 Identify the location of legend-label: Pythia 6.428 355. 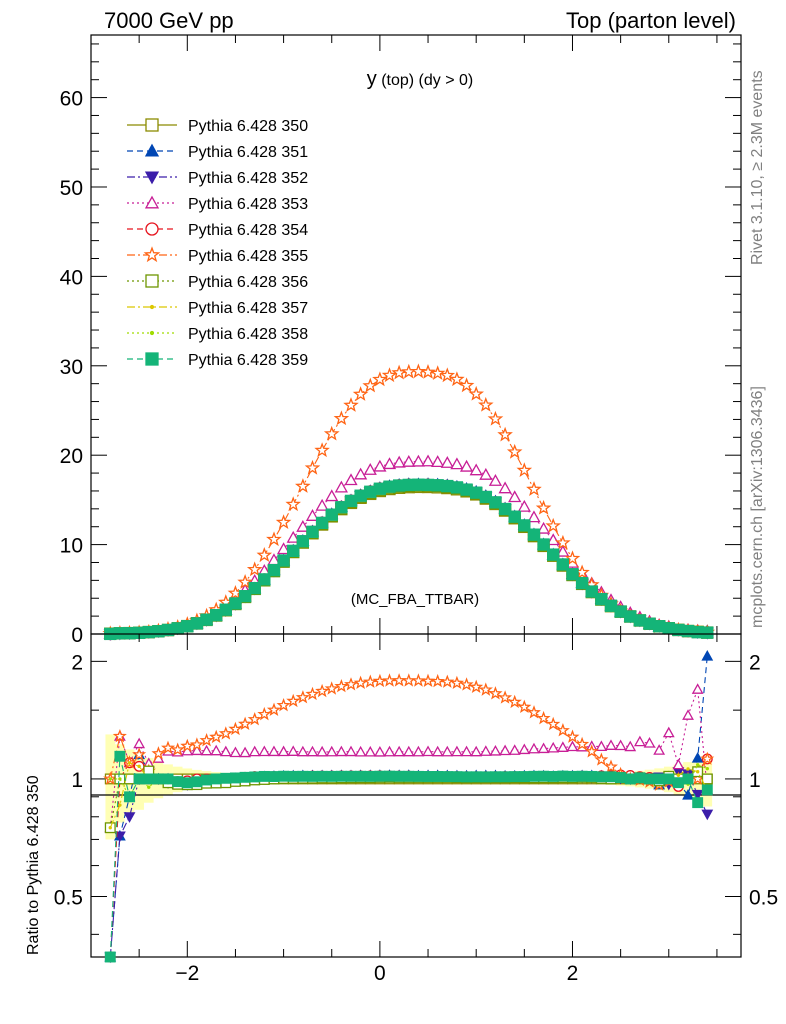
(248, 256).